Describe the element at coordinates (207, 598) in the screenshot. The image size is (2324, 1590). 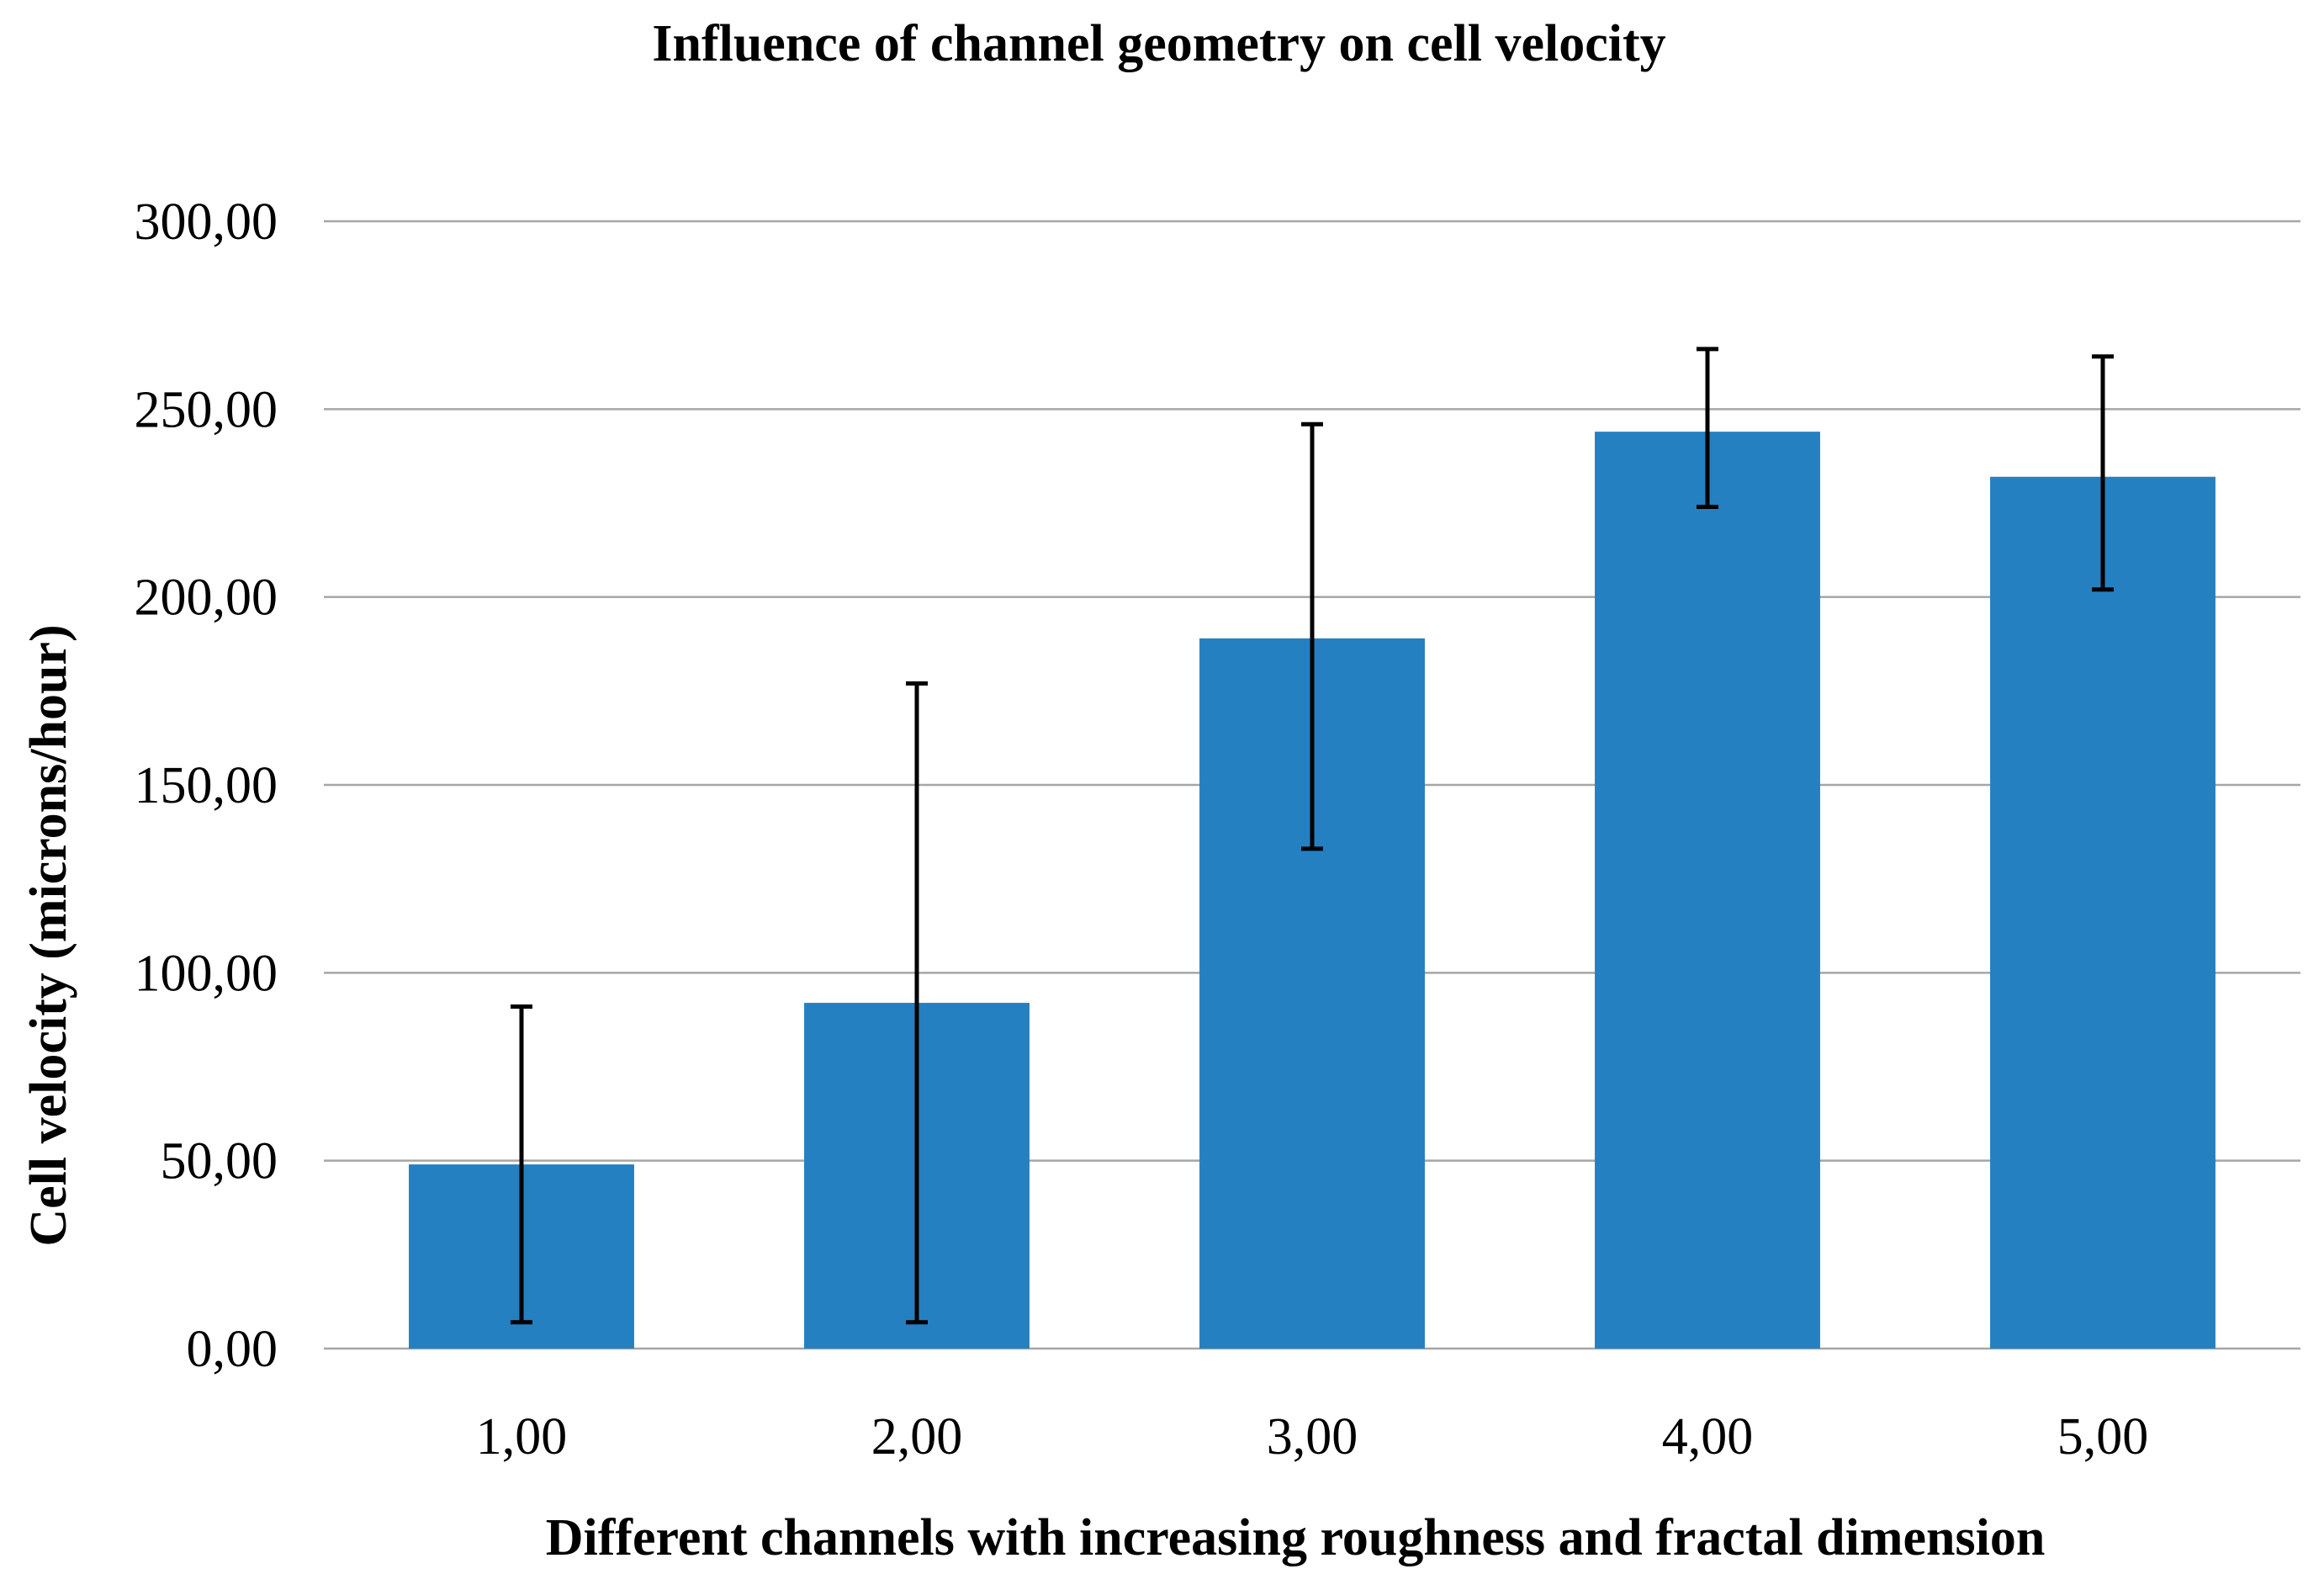
I see `y-tick-label: 200,00` at that location.